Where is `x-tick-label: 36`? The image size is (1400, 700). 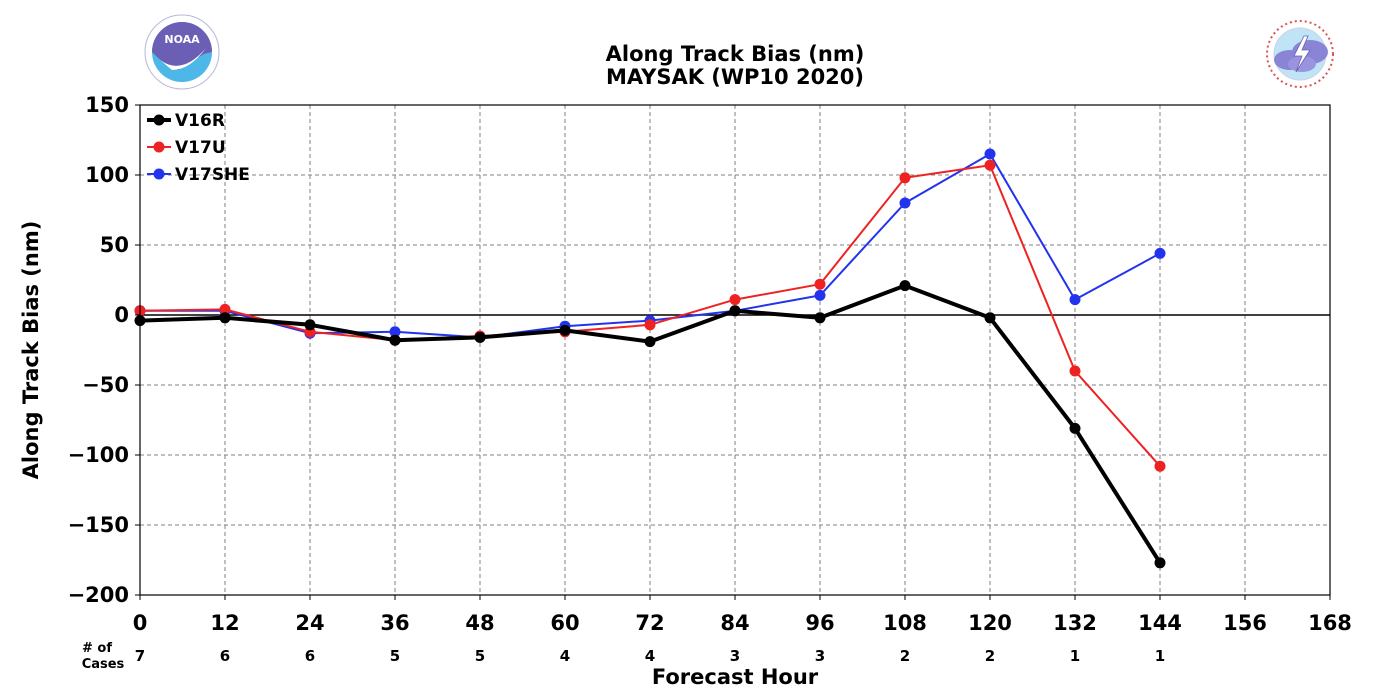
x-tick-label: 36 is located at coordinates (394, 623).